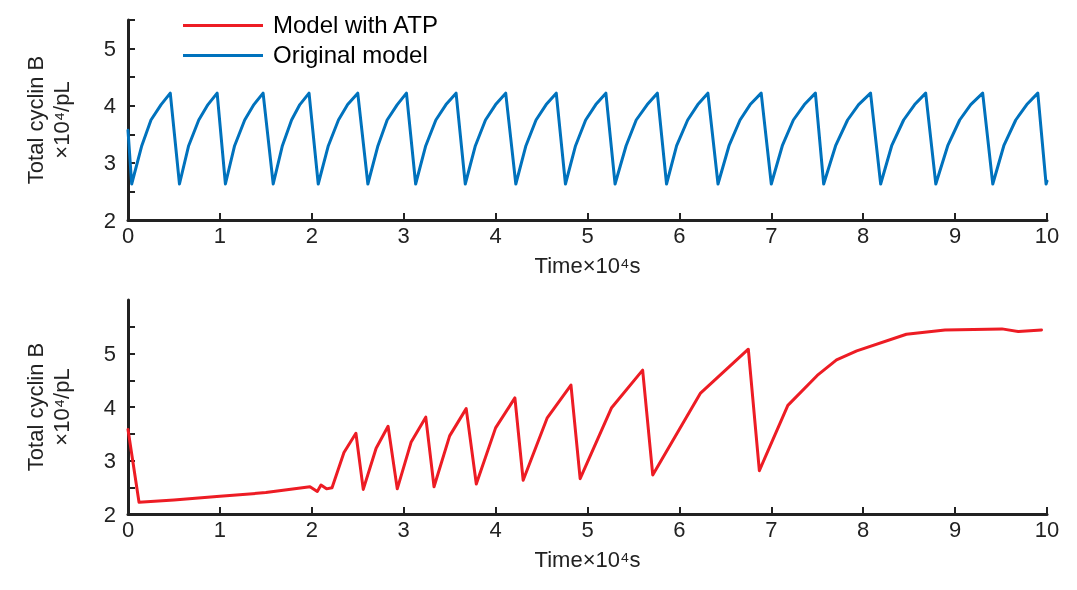 The image size is (1077, 590). Describe the element at coordinates (355, 25) in the screenshot. I see `legend-label: Model with ATP` at that location.